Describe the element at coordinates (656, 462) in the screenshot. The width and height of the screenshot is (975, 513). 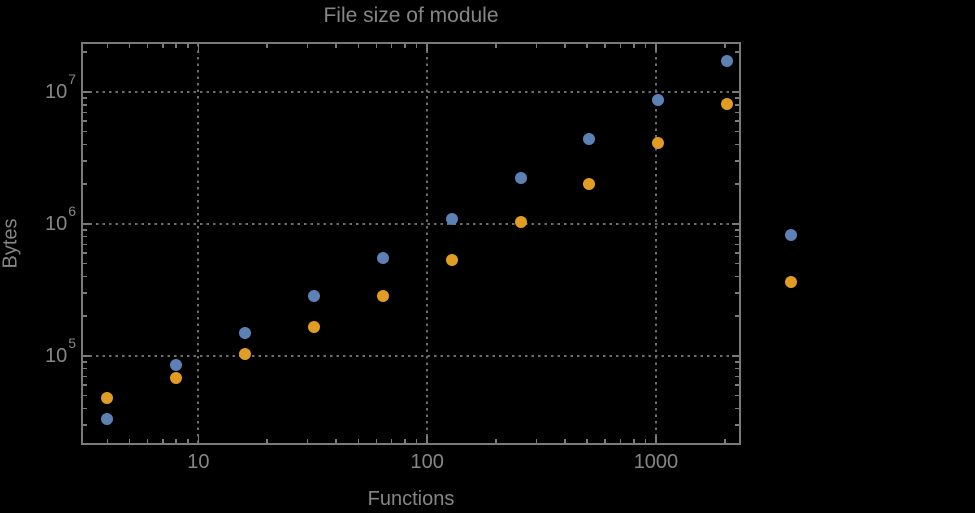
I see `x-tick-label: 1000` at that location.